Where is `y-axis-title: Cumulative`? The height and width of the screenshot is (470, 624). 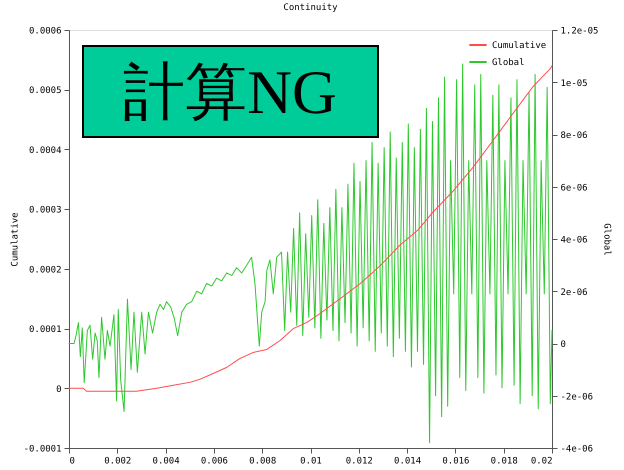
y-axis-title: Cumulative is located at coordinates (15, 239).